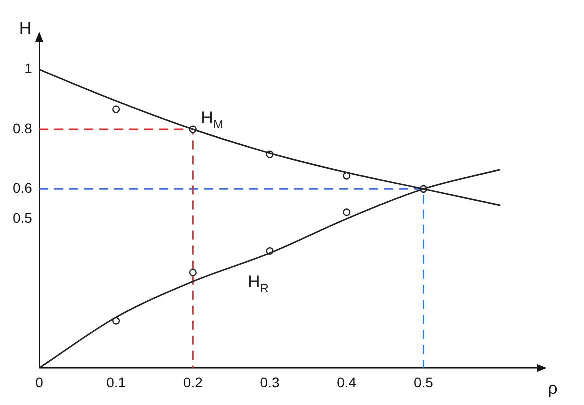 This screenshot has width=584, height=405. Describe the element at coordinates (553, 388) in the screenshot. I see `x-axis-title: ρ` at that location.